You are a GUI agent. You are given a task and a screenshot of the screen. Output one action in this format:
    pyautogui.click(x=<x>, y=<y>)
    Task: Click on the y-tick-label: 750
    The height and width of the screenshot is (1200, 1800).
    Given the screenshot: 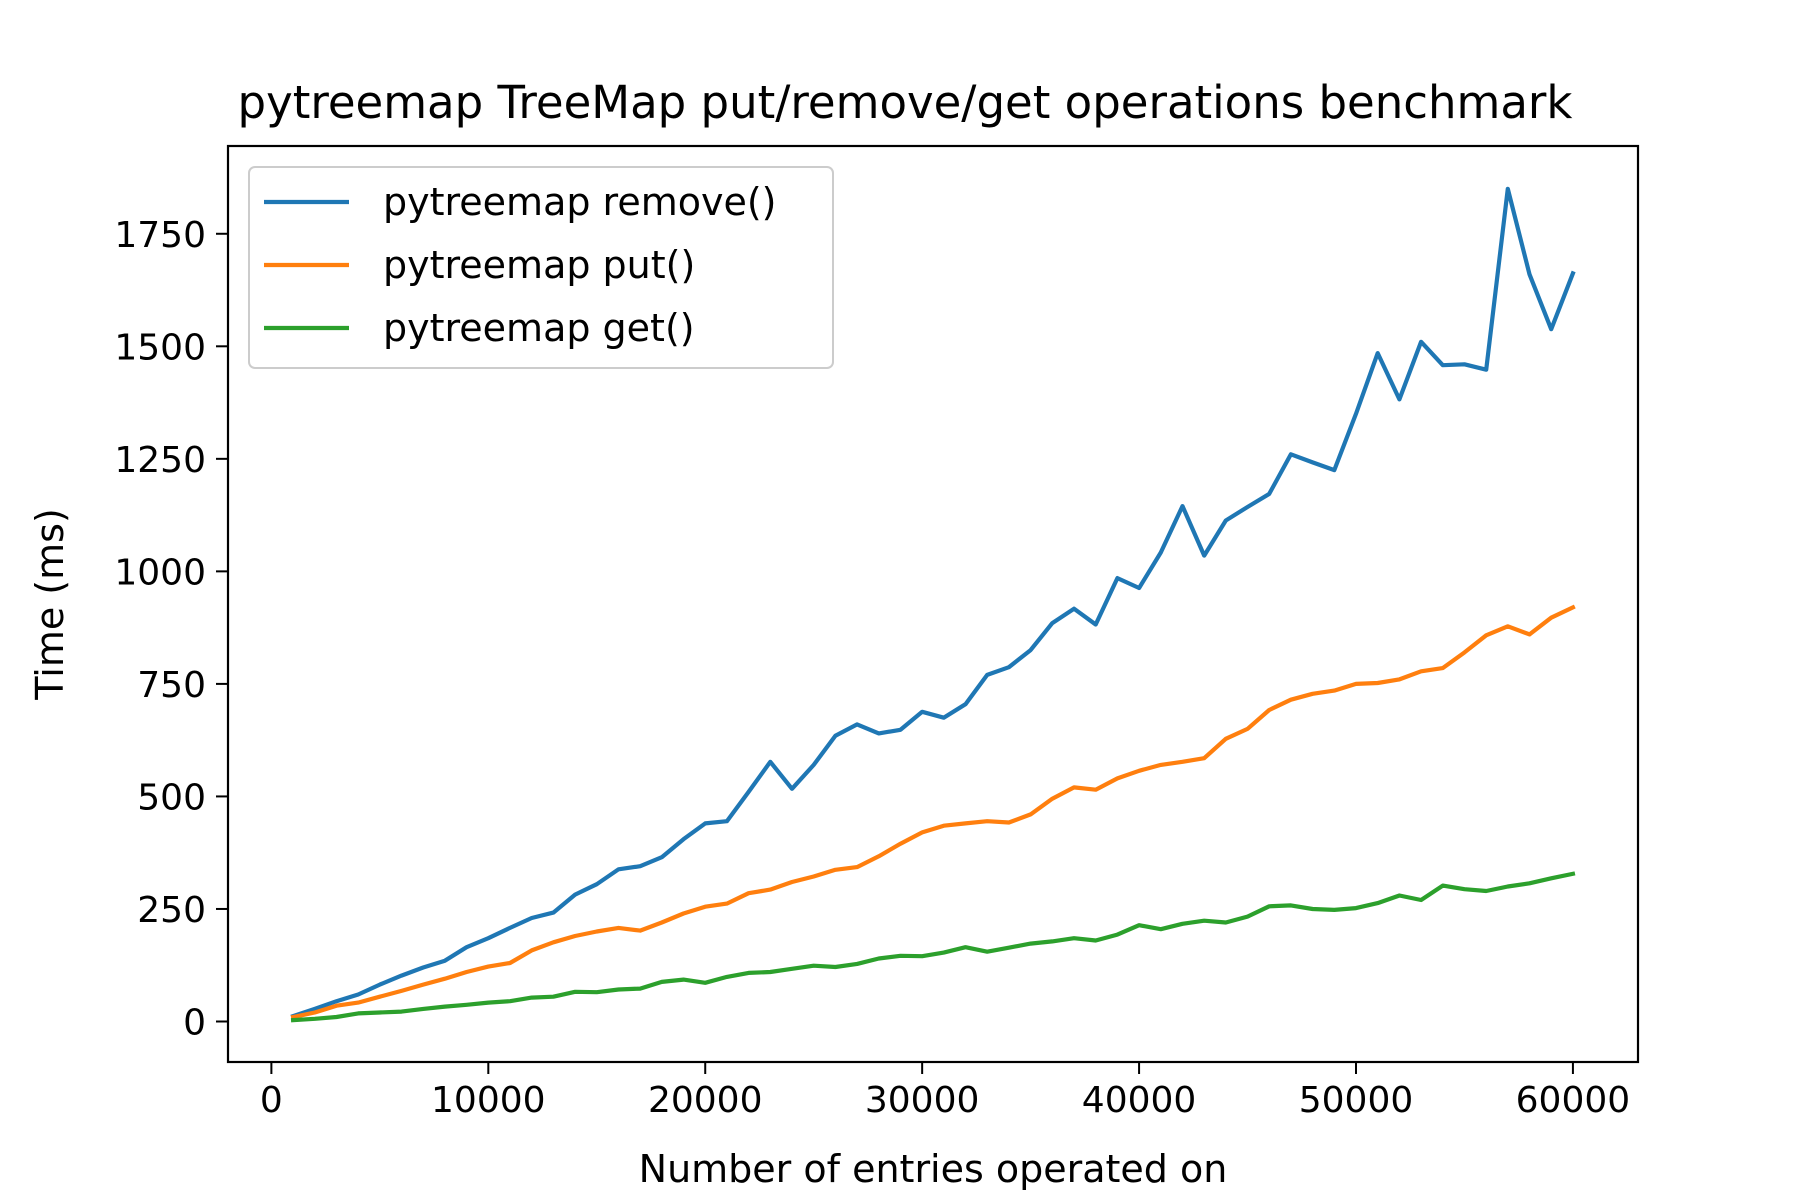 What is the action you would take?
    pyautogui.click(x=171, y=685)
    